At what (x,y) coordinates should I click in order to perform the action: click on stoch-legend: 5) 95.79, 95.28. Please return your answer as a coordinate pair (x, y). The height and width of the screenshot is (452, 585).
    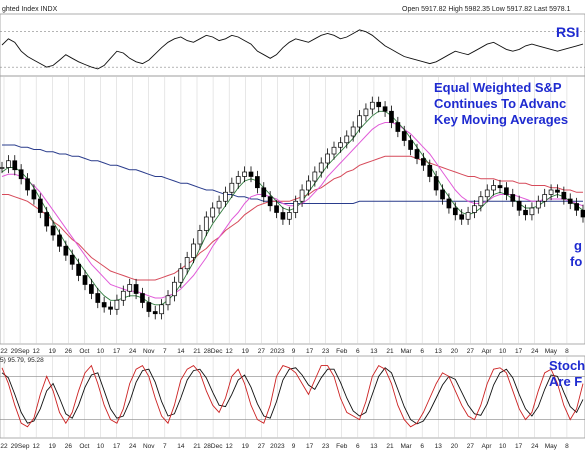
    Looking at the image, I should click on (22, 360).